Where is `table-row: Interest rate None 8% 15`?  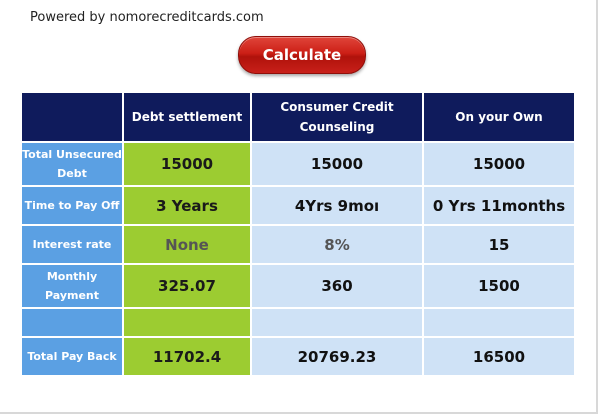 table-row: Interest rate None 8% 15 is located at coordinates (298, 244).